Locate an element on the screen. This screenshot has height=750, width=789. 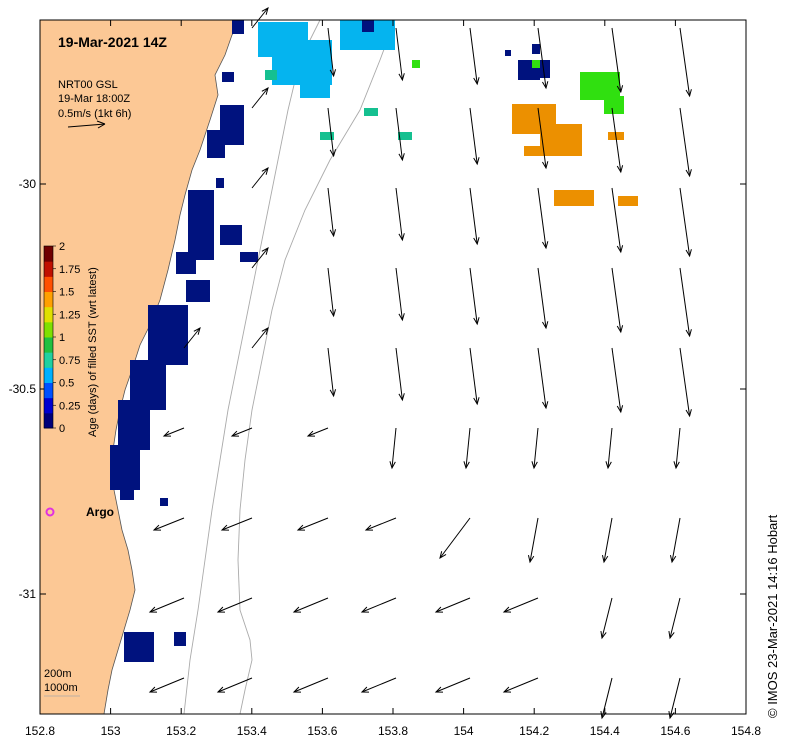
contour-legend-1000m: 1000m is located at coordinates (61, 688).